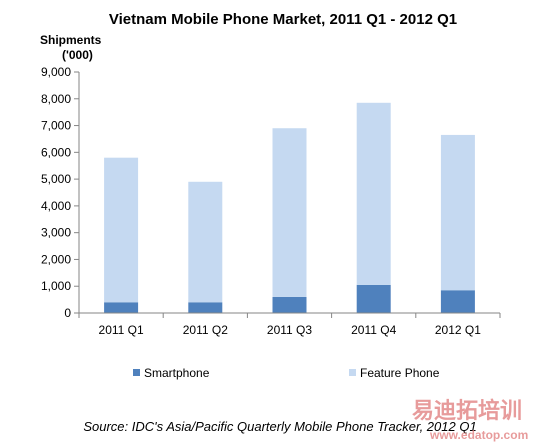 The image size is (549, 443). I want to click on legend: Smartphone Feature Phone, so click(286, 373).